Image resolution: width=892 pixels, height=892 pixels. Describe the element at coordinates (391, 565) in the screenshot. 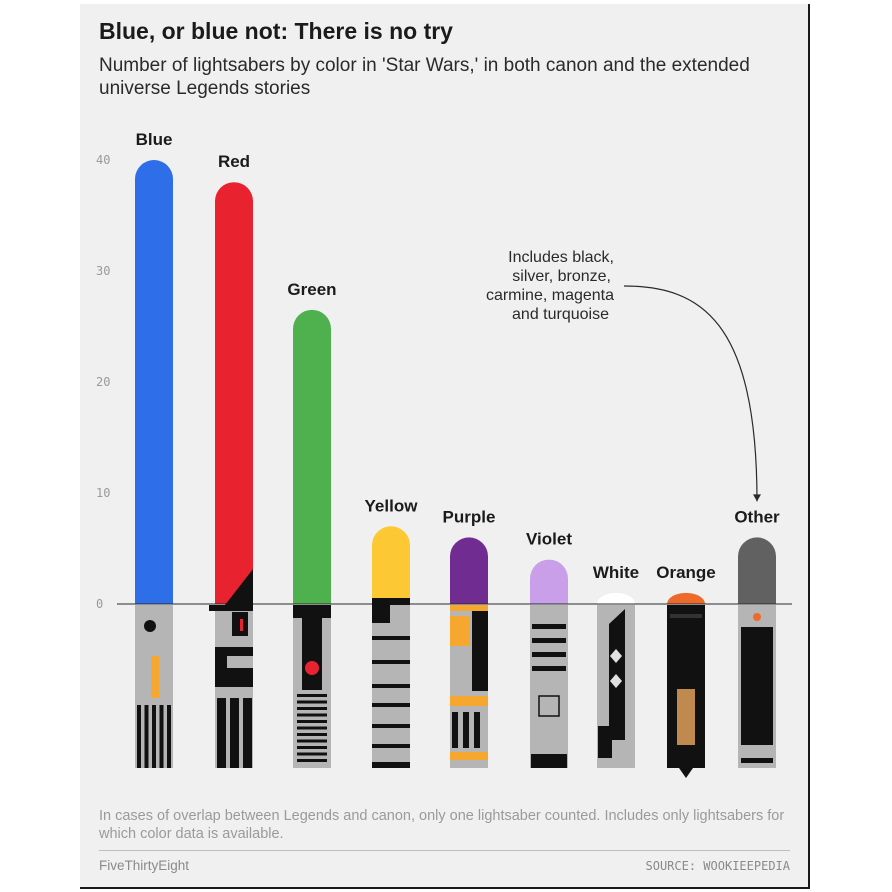

I see `blade-yellow` at that location.